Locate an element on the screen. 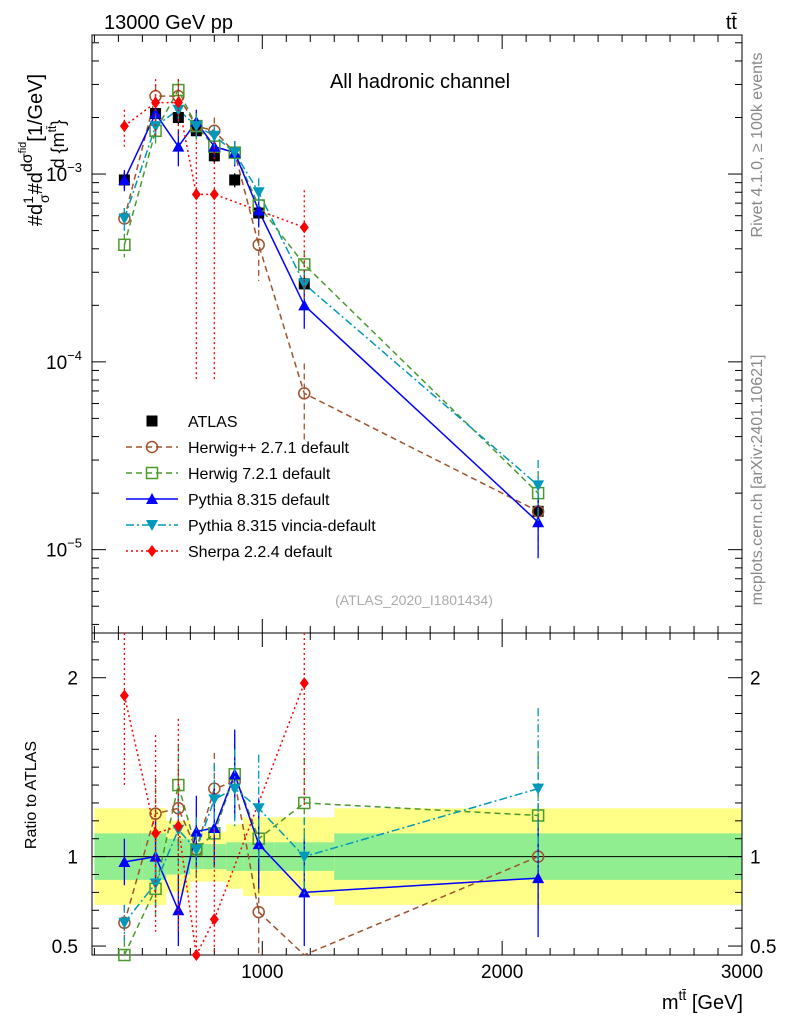 This screenshot has width=786, height=1029. series-2-main-point is located at coordinates (124, 245).